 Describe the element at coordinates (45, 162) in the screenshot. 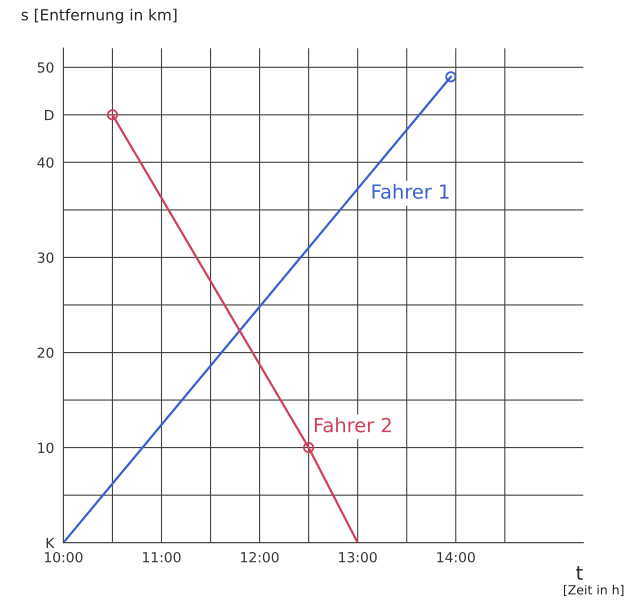

I see `y-tick-label: 40` at that location.